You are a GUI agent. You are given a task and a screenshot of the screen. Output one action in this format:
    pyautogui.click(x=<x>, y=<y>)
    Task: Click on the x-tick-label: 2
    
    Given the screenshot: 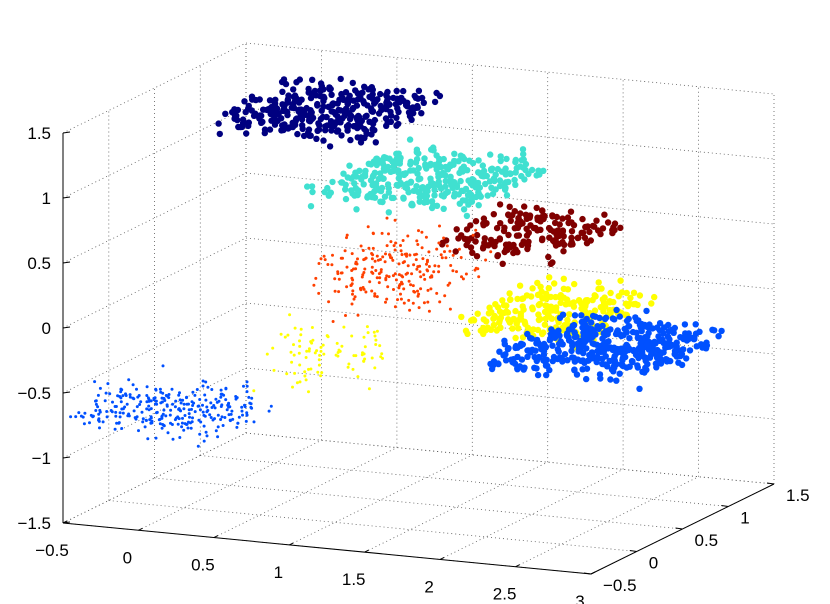 What is the action you would take?
    pyautogui.click(x=428, y=586)
    